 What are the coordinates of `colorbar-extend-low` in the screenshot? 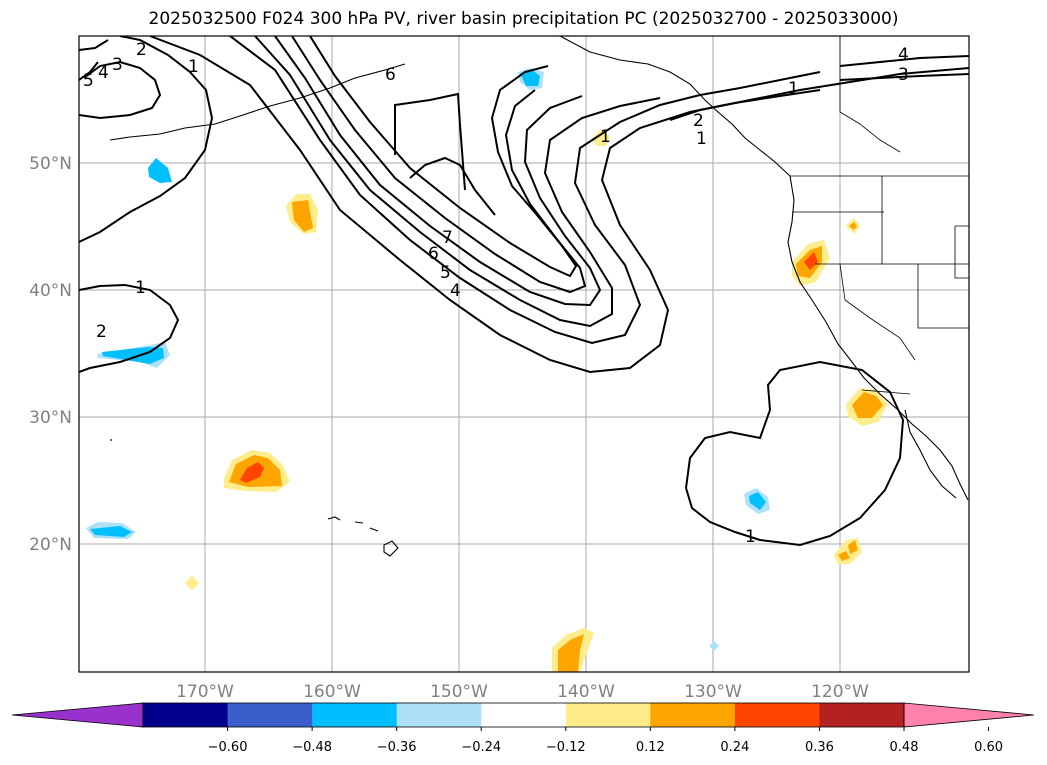 It's located at (77, 715).